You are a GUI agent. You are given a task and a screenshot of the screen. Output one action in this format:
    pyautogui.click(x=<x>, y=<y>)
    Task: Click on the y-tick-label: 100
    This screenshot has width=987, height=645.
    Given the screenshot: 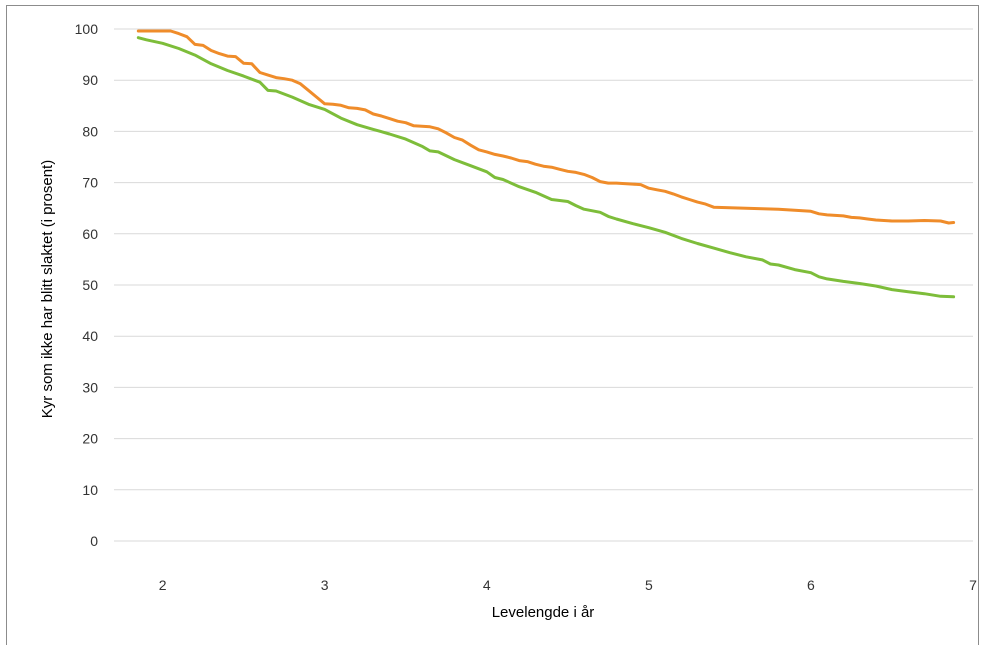 What is the action you would take?
    pyautogui.click(x=87, y=29)
    